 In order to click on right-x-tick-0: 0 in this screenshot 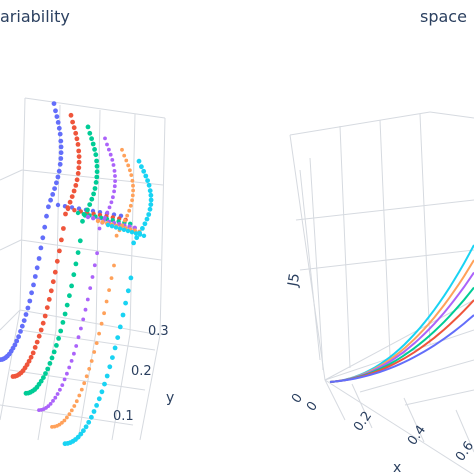, I will do `click(312, 406)`.